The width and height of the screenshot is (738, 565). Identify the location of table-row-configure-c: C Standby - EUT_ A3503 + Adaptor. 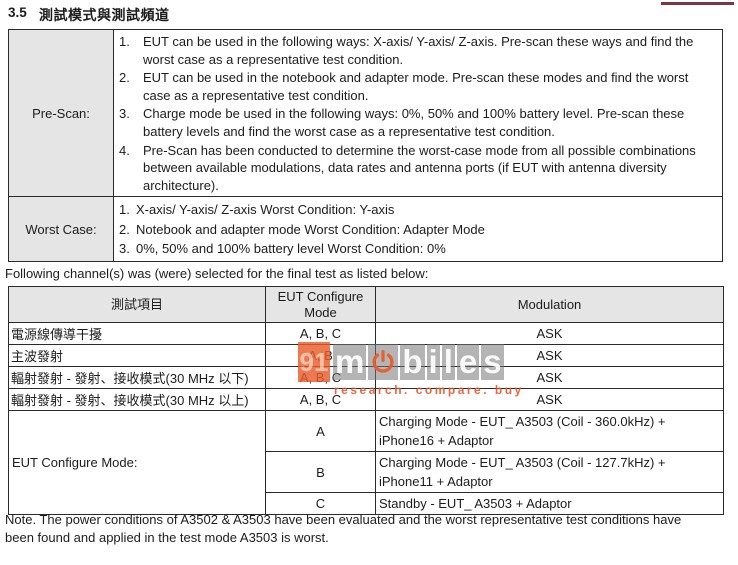
(366, 503).